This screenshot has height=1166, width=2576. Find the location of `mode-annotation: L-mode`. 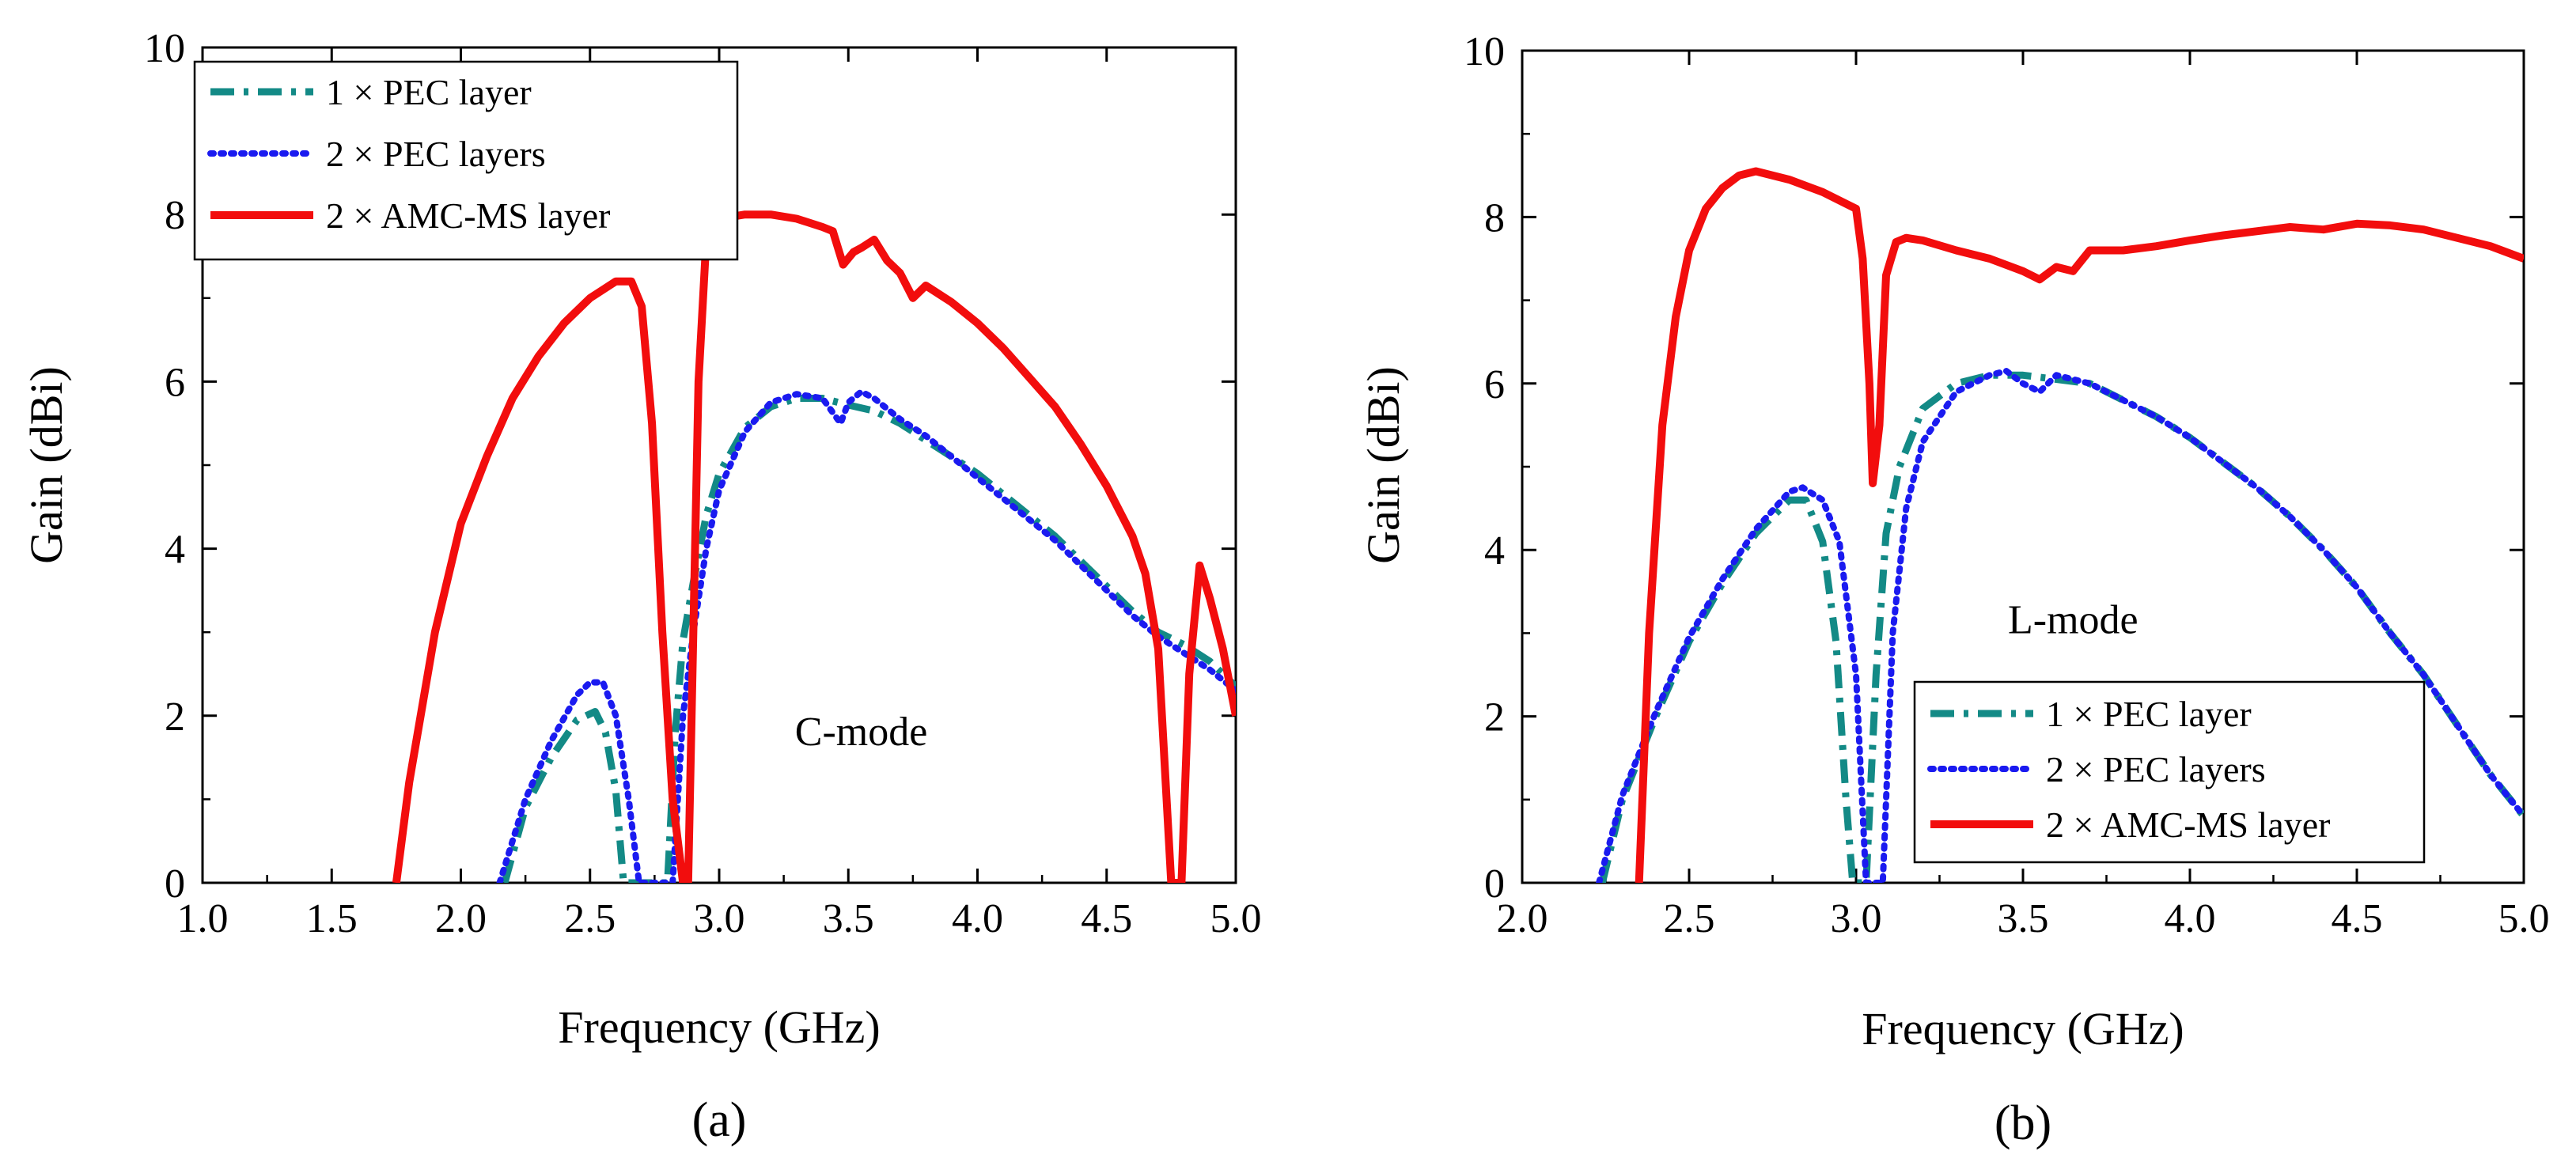

mode-annotation: L-mode is located at coordinates (2073, 619).